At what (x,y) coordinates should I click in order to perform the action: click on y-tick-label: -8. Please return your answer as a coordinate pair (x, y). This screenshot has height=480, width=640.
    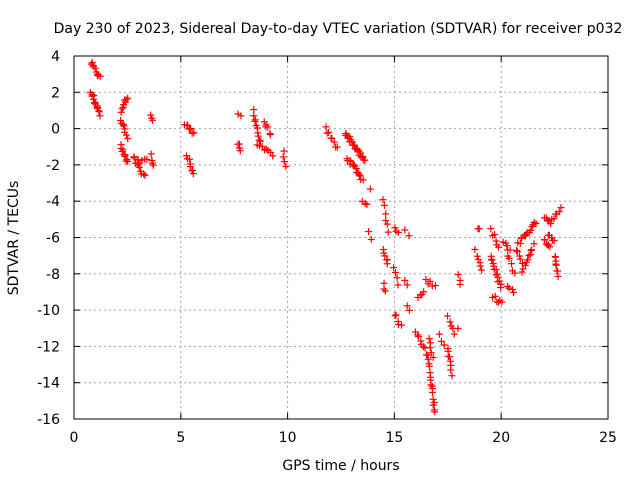
    Looking at the image, I should click on (53, 275).